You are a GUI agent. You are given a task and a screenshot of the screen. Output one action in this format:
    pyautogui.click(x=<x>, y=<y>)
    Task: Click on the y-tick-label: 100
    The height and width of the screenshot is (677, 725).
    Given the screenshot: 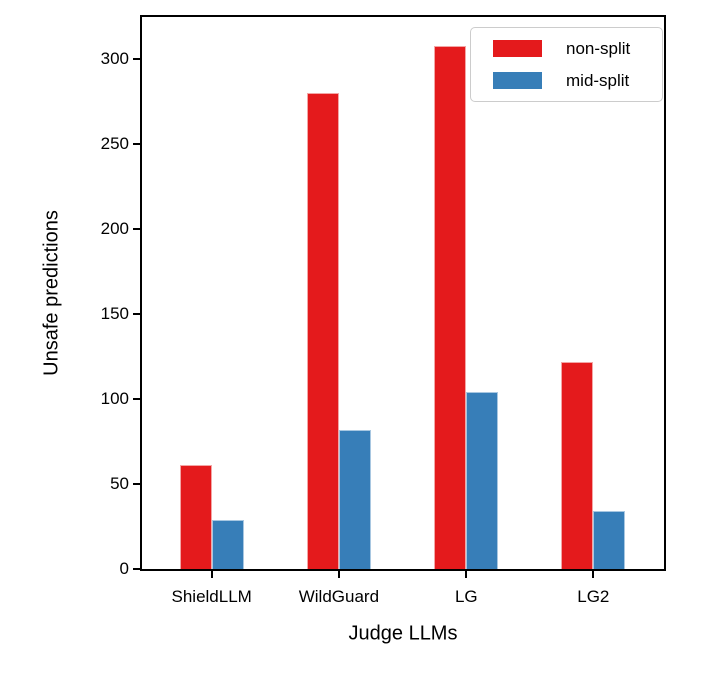 What is the action you would take?
    pyautogui.click(x=114, y=399)
    